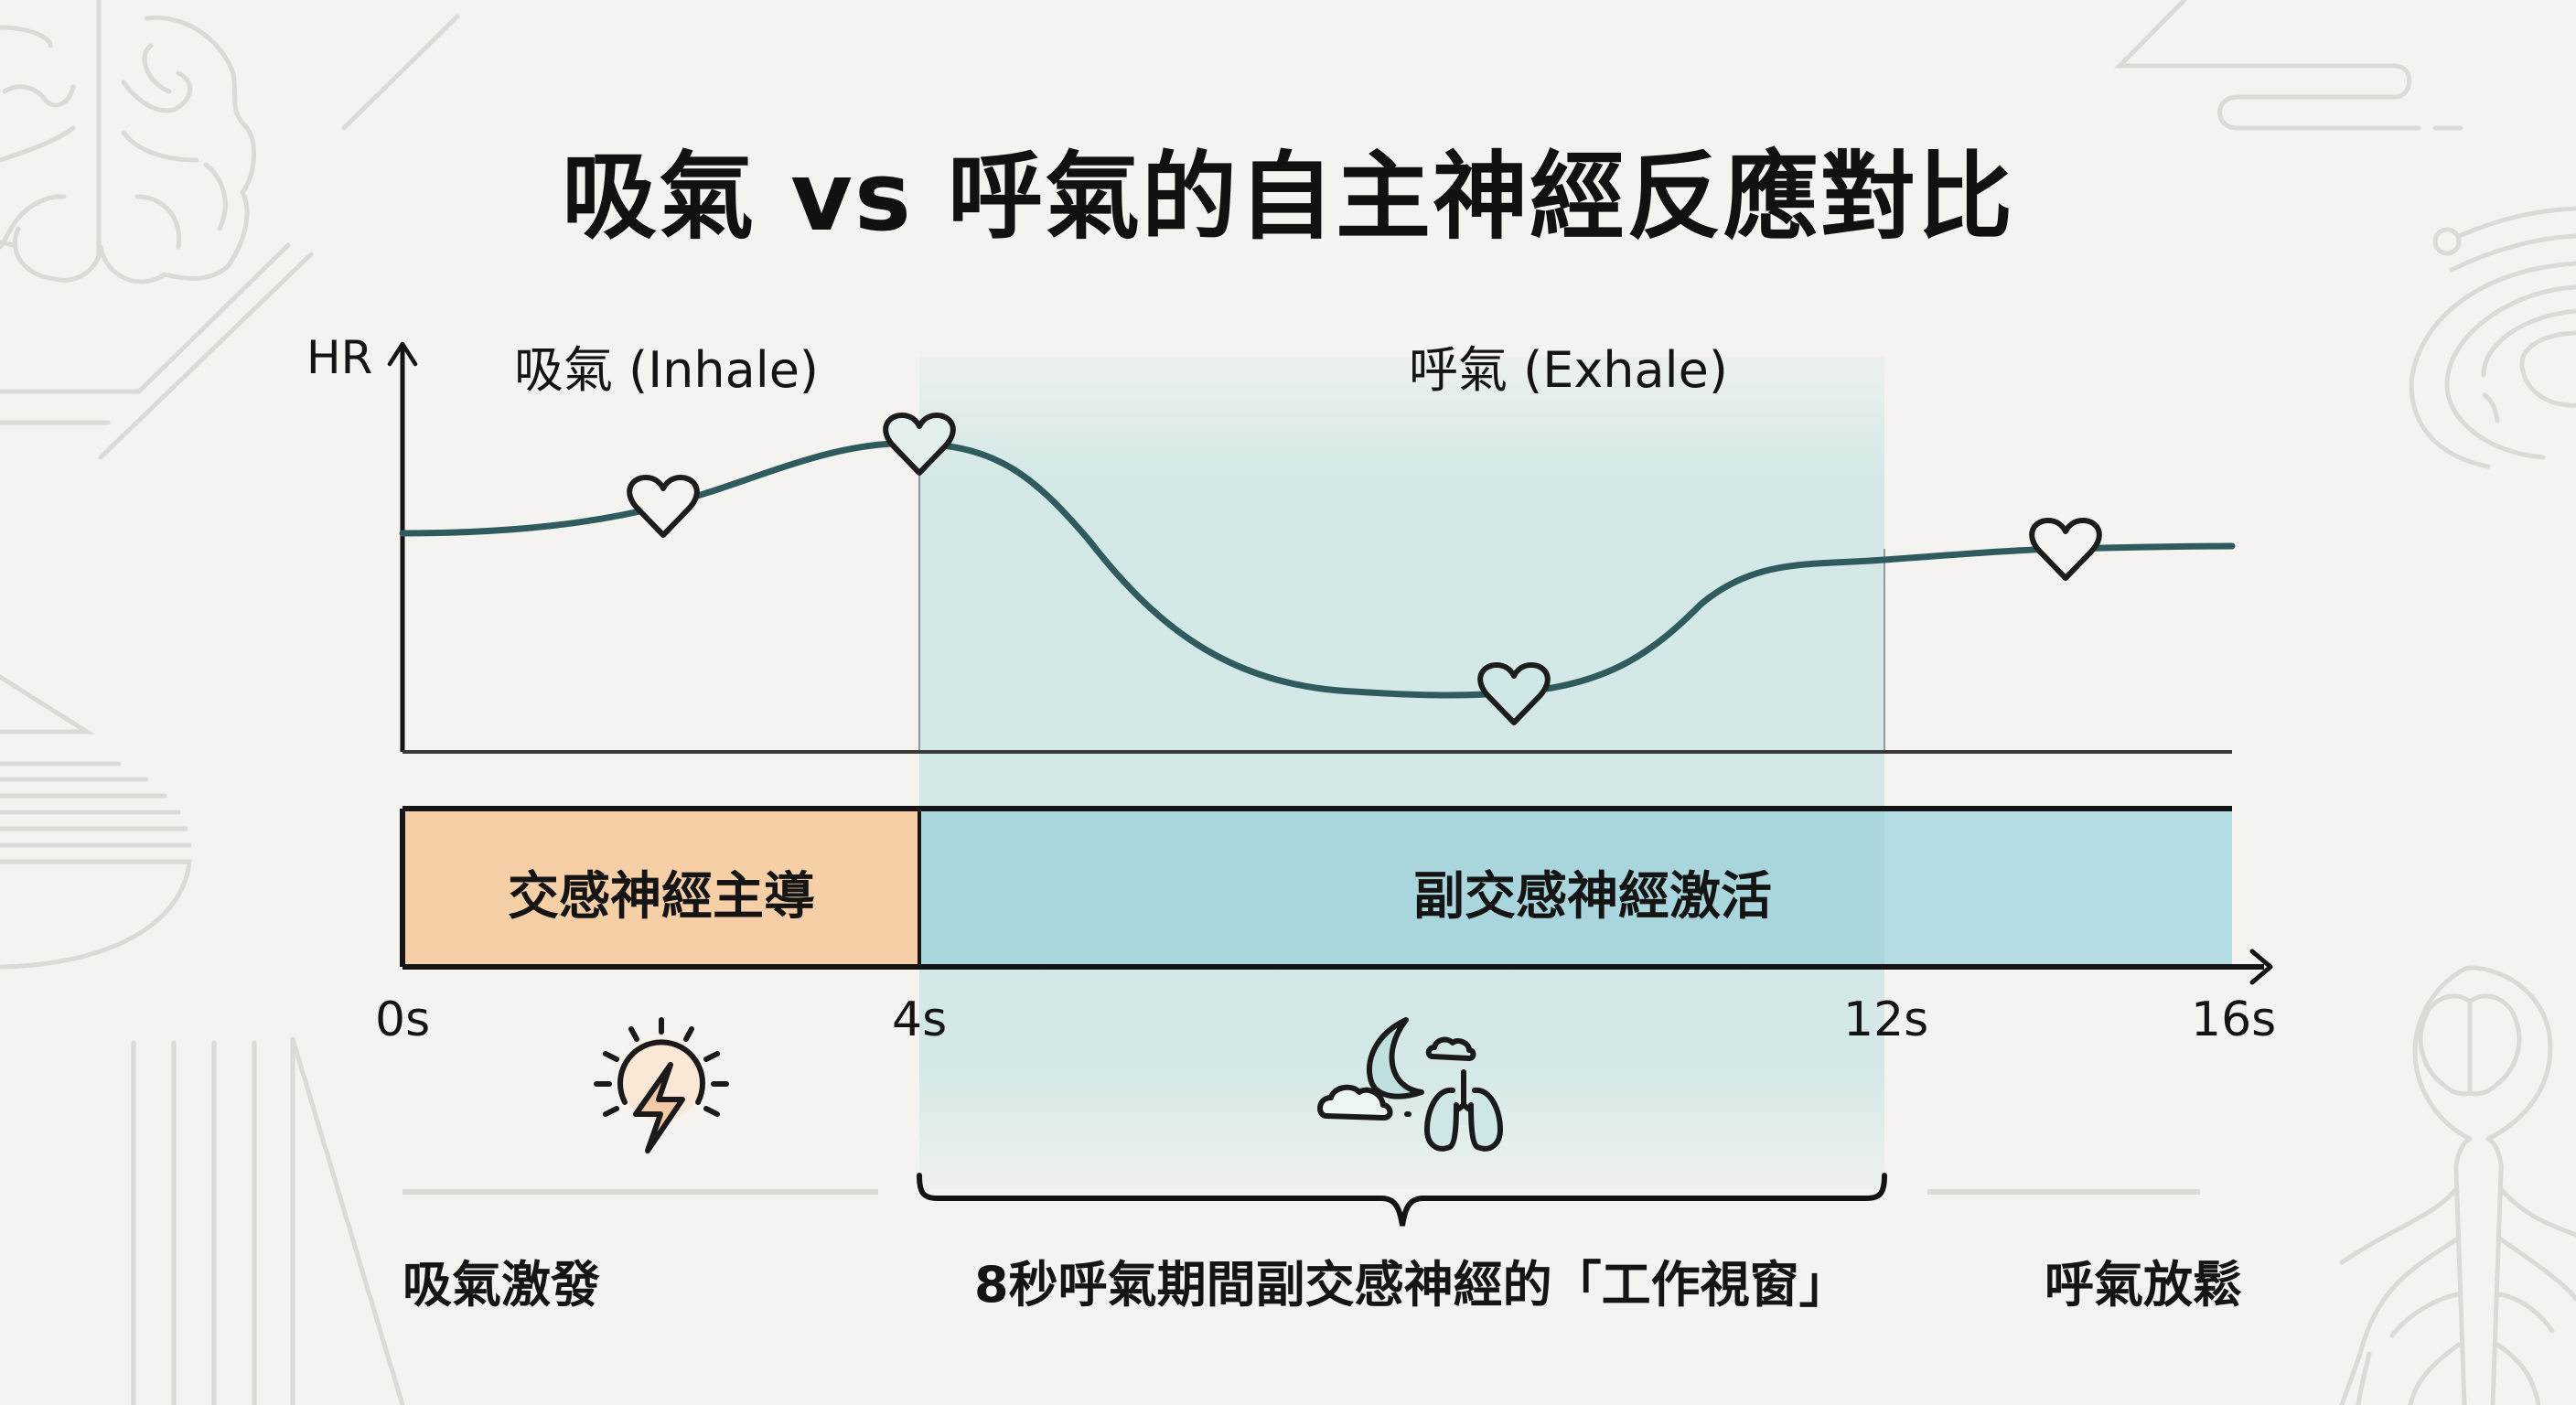  I want to click on sympathetic-bar, so click(661, 888).